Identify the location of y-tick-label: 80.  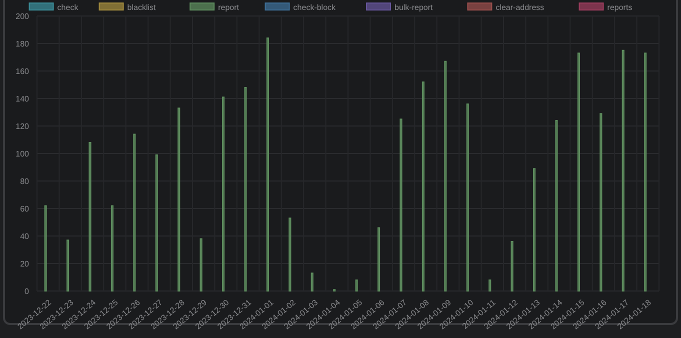
(25, 181).